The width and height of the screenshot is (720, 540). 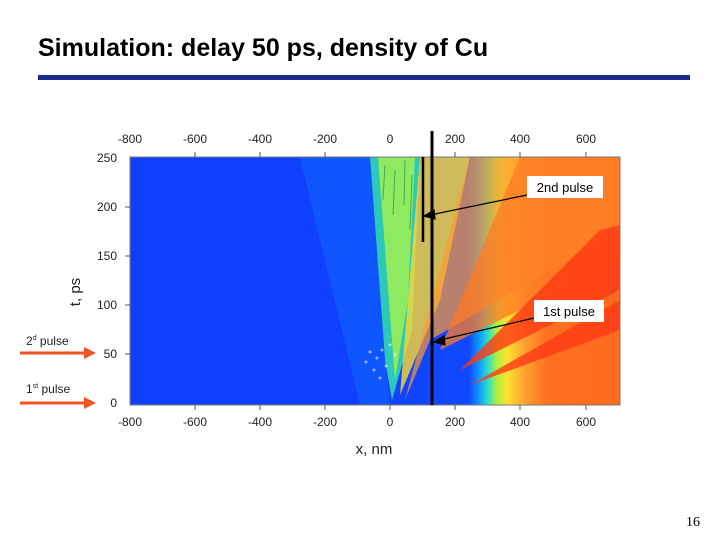 I want to click on svg-text: 150, so click(x=107, y=256).